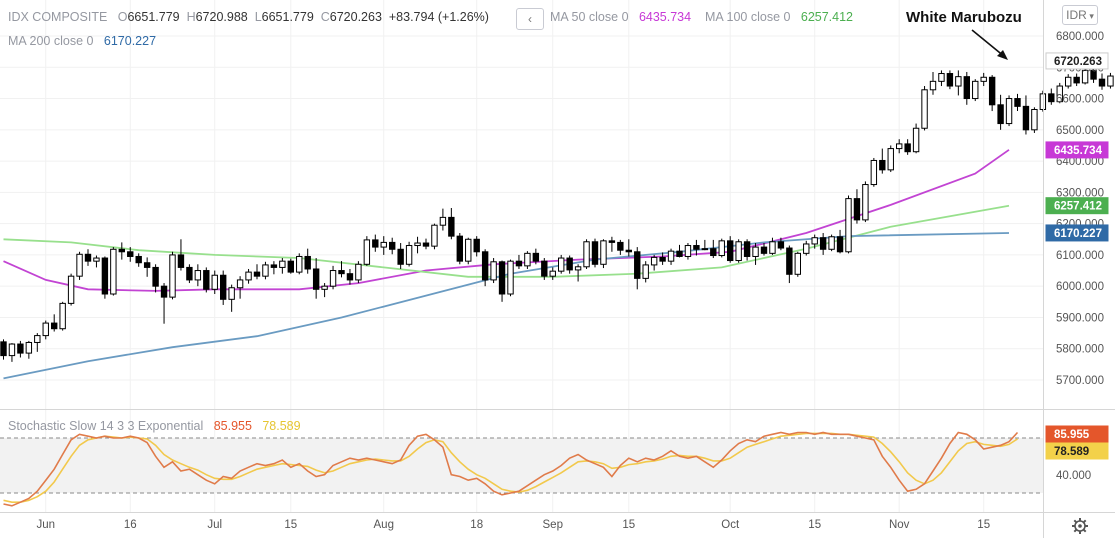 Image resolution: width=1115 pixels, height=538 pixels. Describe the element at coordinates (287, 17) in the screenshot. I see `low-value: 6651.779` at that location.